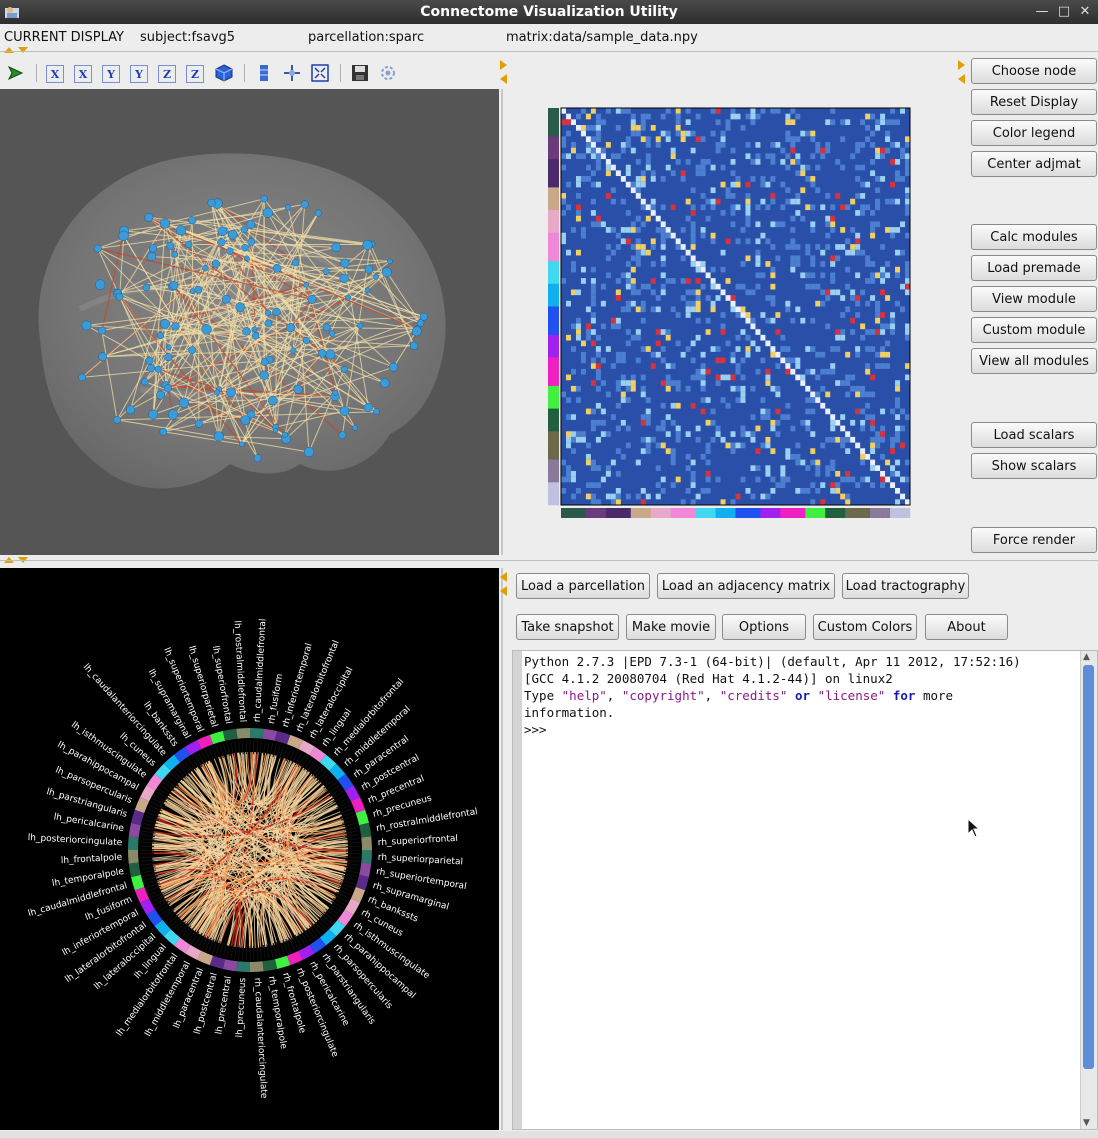  What do you see at coordinates (1034, 268) in the screenshot?
I see `load-premade-button: Load premade` at bounding box center [1034, 268].